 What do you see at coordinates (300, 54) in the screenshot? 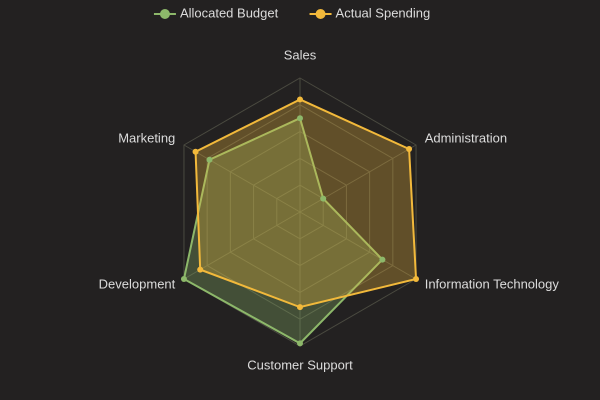
I see `axis-label: Sales` at bounding box center [300, 54].